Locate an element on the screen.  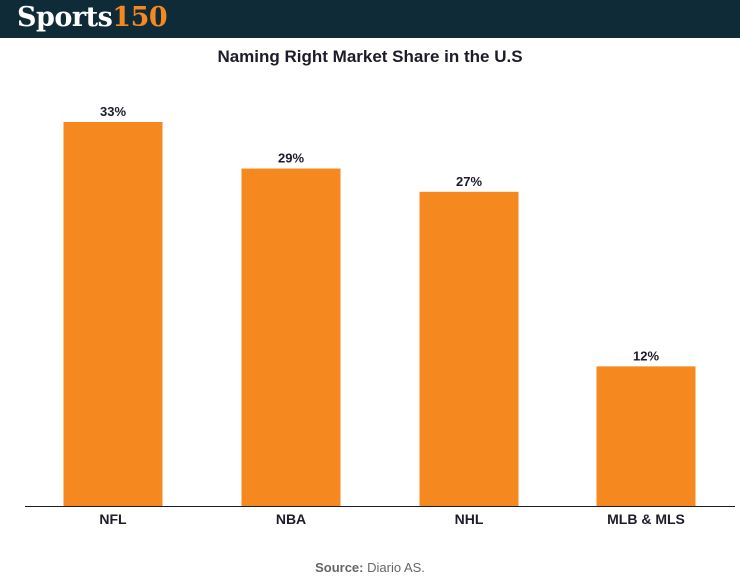
source-label: Source: is located at coordinates (339, 567).